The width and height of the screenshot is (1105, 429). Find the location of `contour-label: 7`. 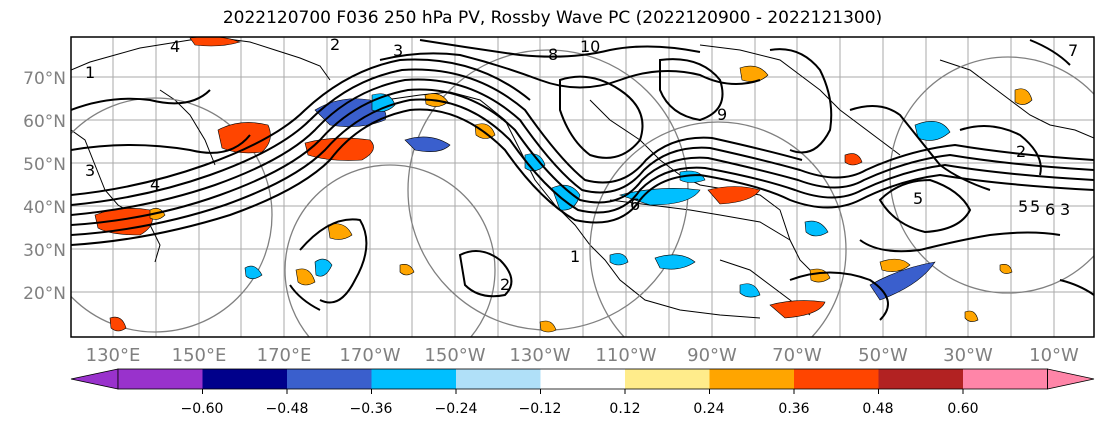

contour-label: 7 is located at coordinates (1073, 50).